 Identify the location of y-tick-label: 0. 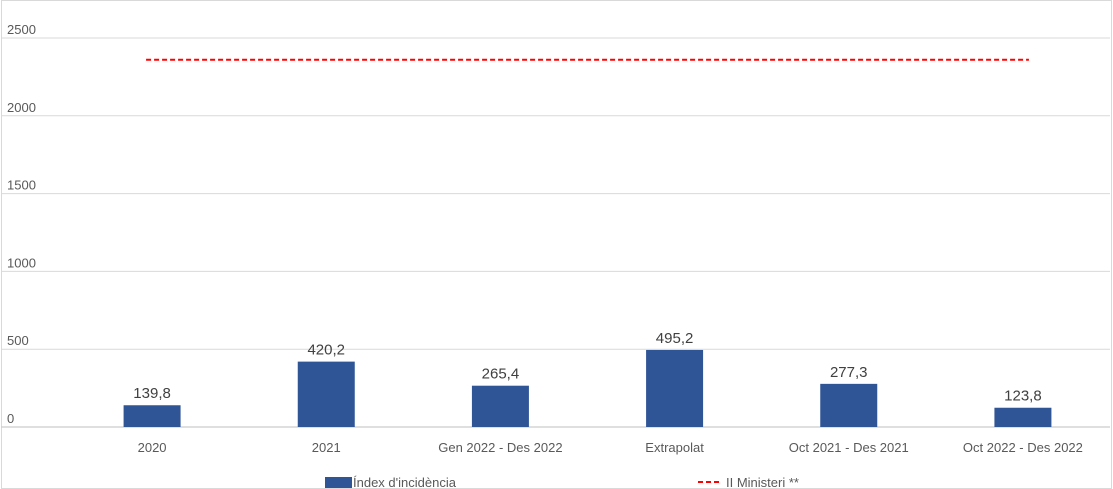
(10, 418).